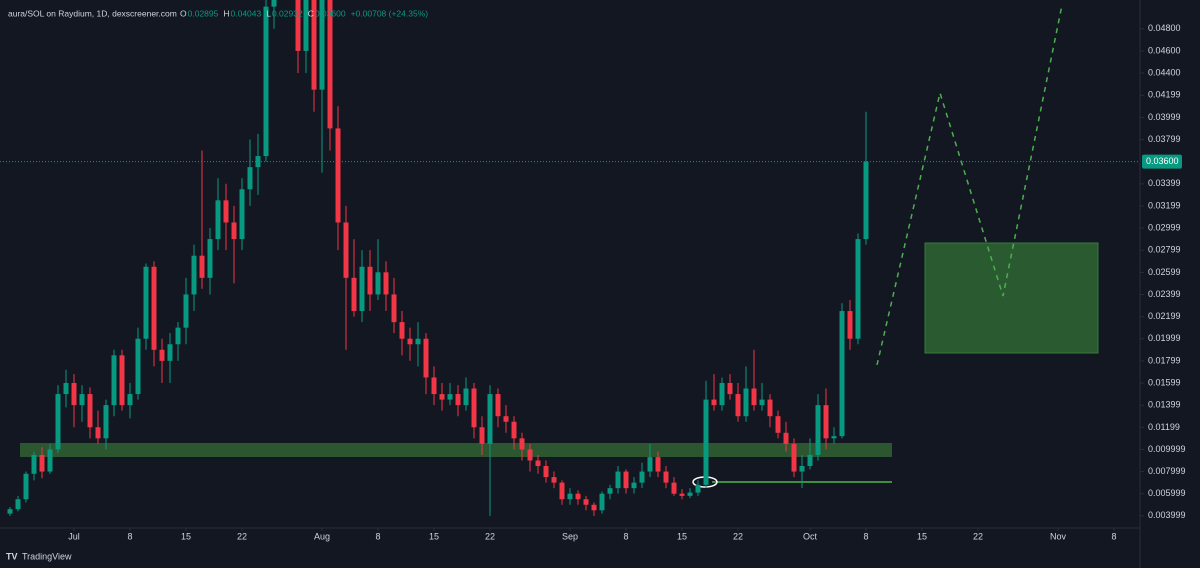 The width and height of the screenshot is (1200, 568). I want to click on y-tick-label: 0.01799, so click(1164, 360).